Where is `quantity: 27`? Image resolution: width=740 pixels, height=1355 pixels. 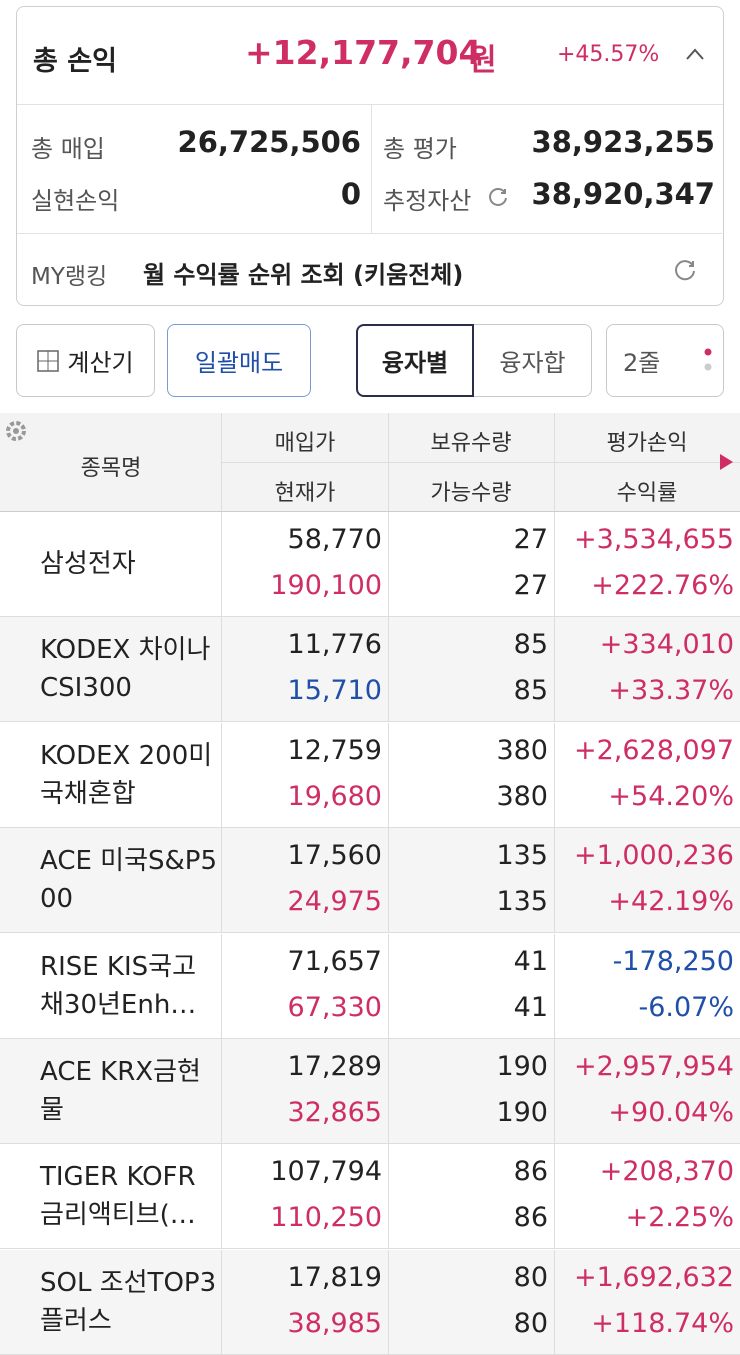 quantity: 27 is located at coordinates (530, 539).